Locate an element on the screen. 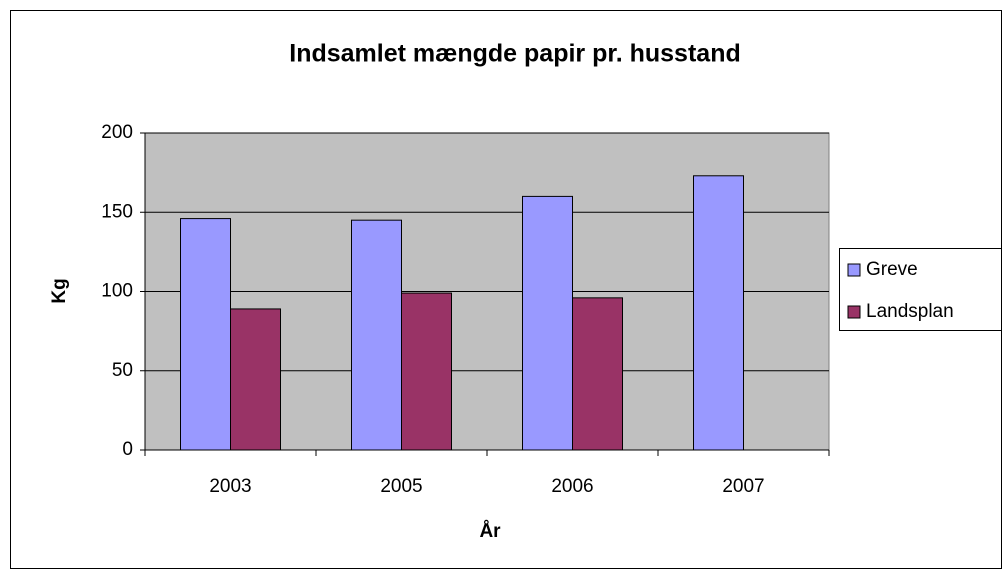 The height and width of the screenshot is (570, 1003). legend-box is located at coordinates (920, 289).